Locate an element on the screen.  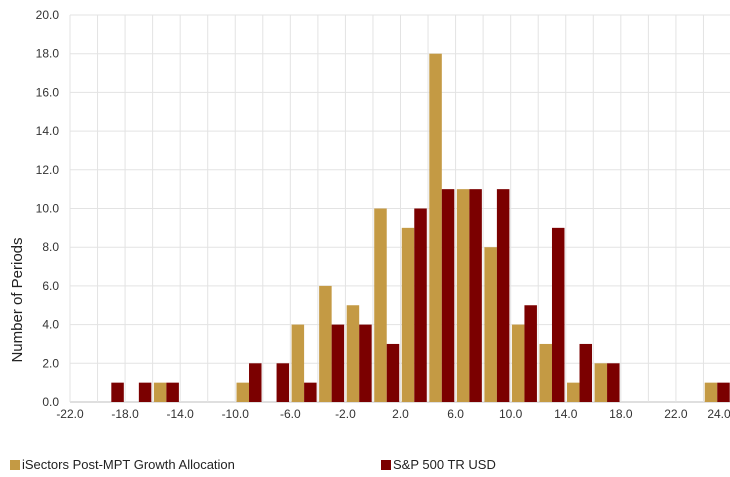
x-tick-label: -6.0 is located at coordinates (290, 414).